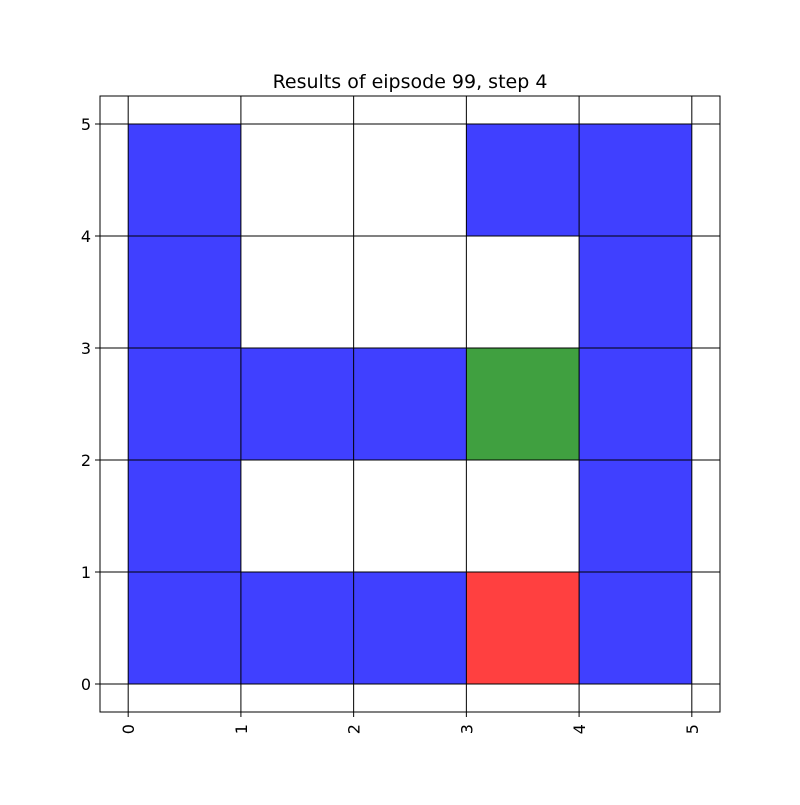 The image size is (800, 805). I want to click on x-tick-label: 2, so click(354, 729).